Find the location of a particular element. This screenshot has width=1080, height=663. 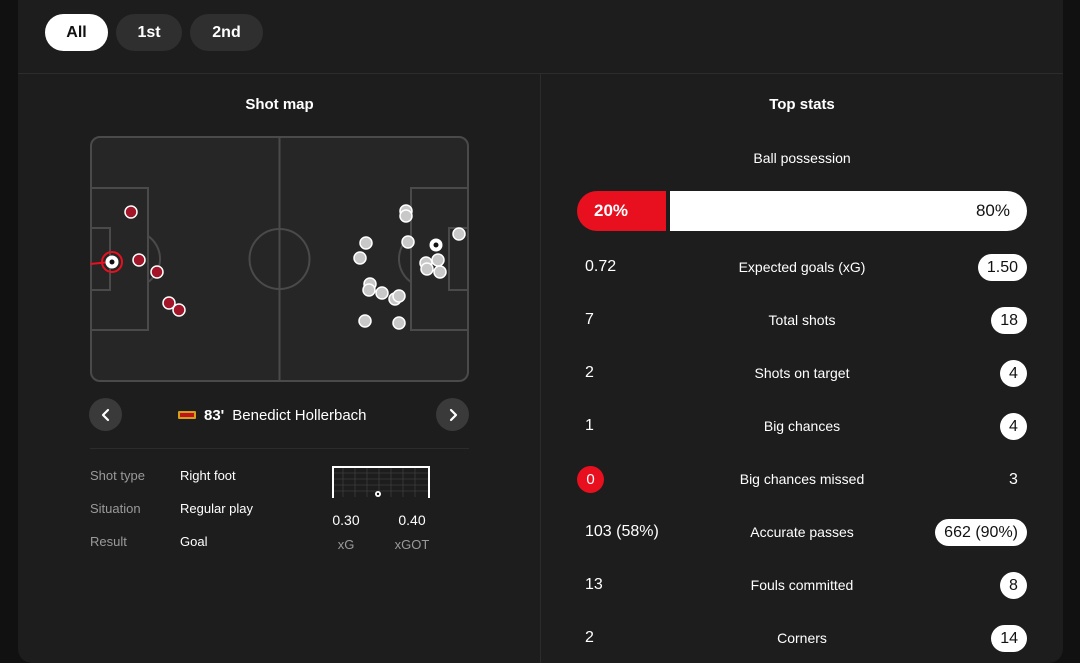

result-label: Result is located at coordinates (108, 541).